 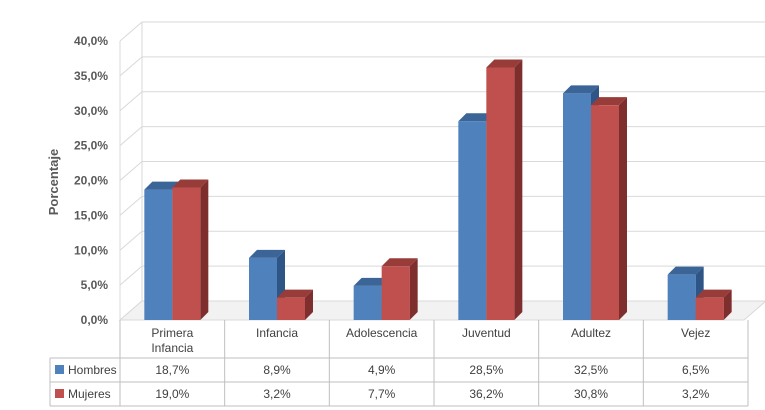 I want to click on y-tick-label: 35,0%, so click(x=91, y=76).